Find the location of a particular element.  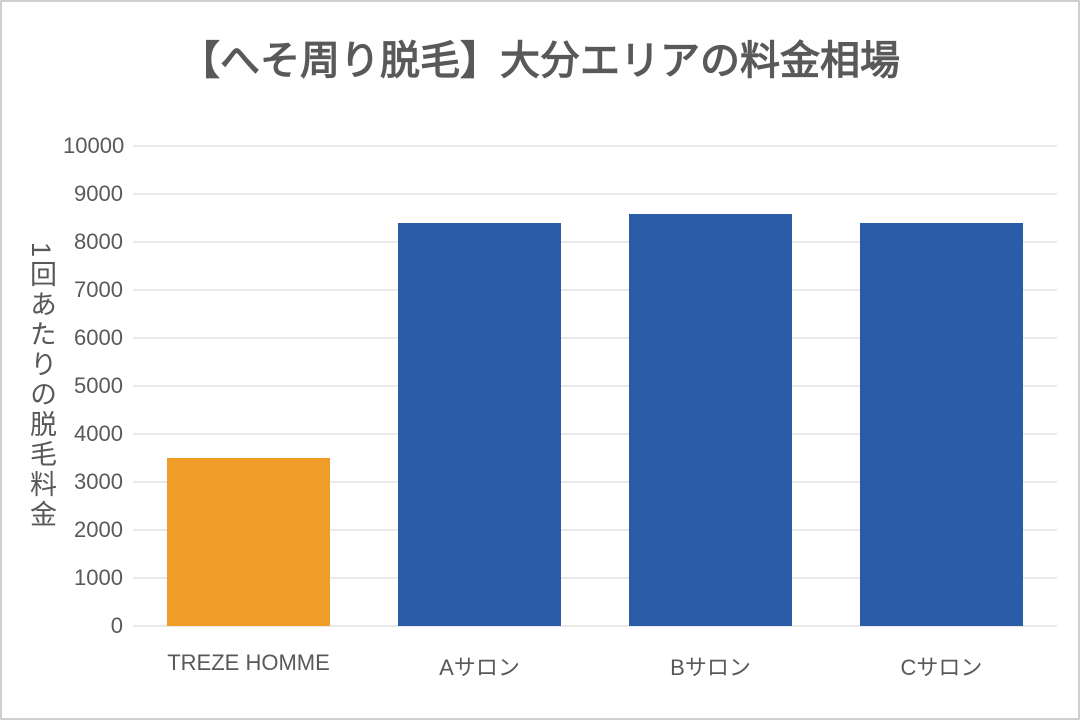

y-tick-label-6000: 6000 is located at coordinates (98, 337).